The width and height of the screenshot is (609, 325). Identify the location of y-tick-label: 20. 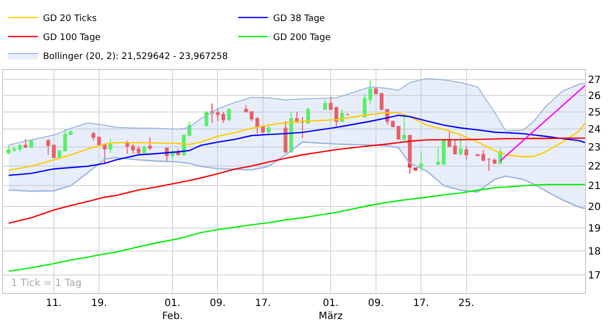
(594, 207).